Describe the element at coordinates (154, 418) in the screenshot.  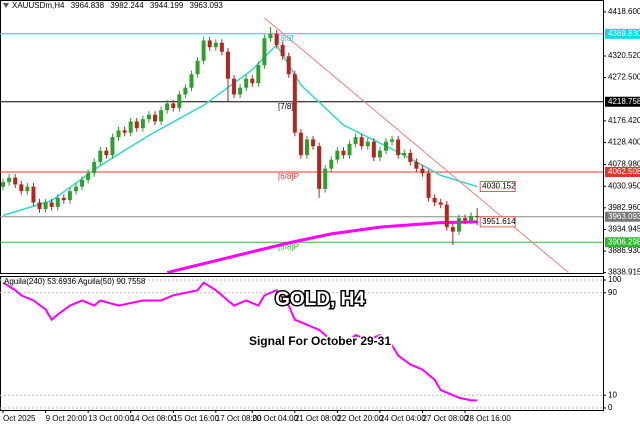
I see `x-tick-label: 14 Oct 08:00` at that location.